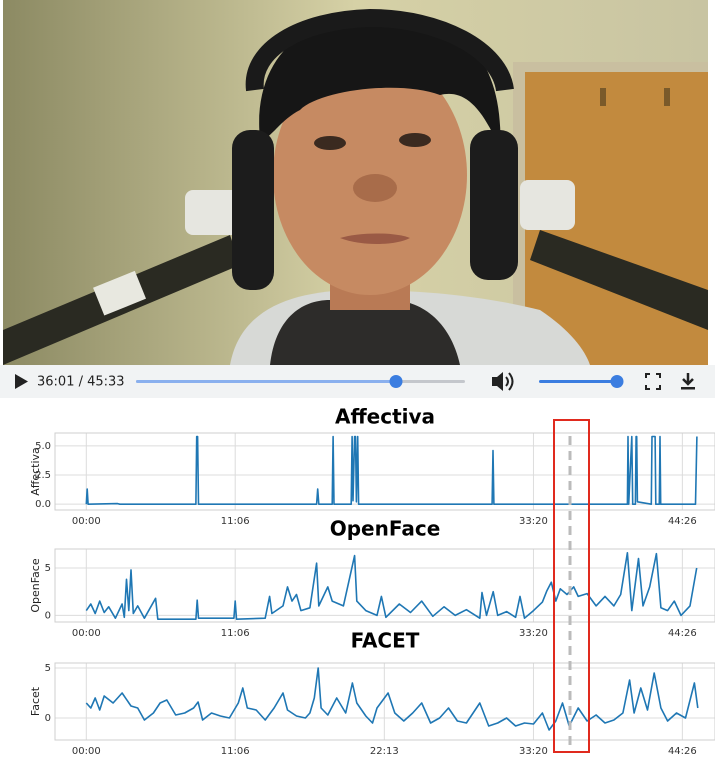  What do you see at coordinates (578, 381) in the screenshot?
I see `volume-track` at bounding box center [578, 381].